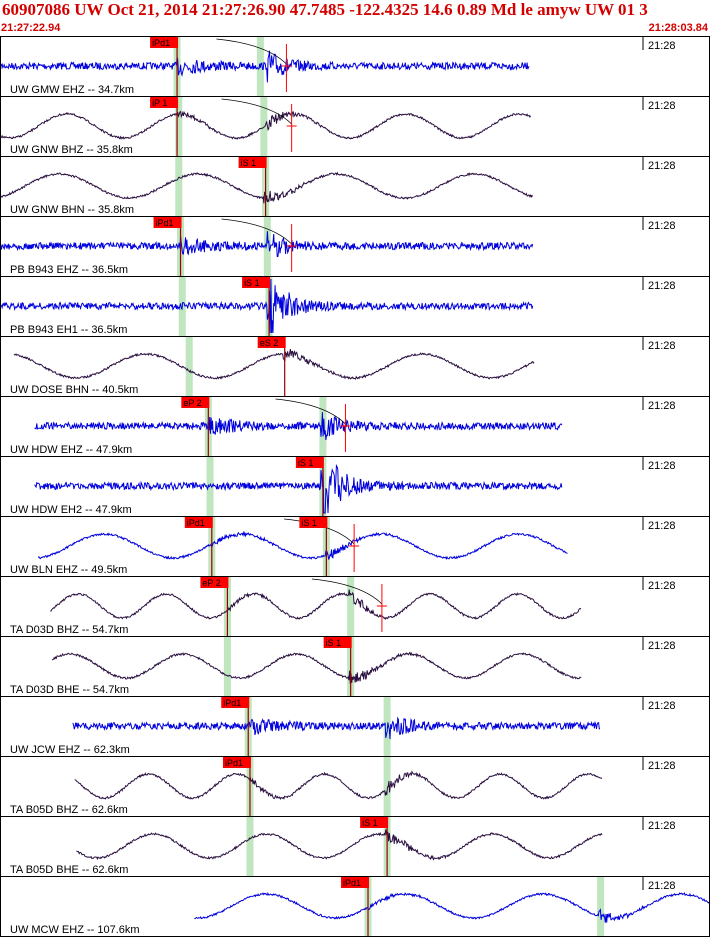 The height and width of the screenshot is (938, 710). Describe the element at coordinates (71, 450) in the screenshot. I see `station-label: UW HDW EHZ -- 47.9km` at that location.